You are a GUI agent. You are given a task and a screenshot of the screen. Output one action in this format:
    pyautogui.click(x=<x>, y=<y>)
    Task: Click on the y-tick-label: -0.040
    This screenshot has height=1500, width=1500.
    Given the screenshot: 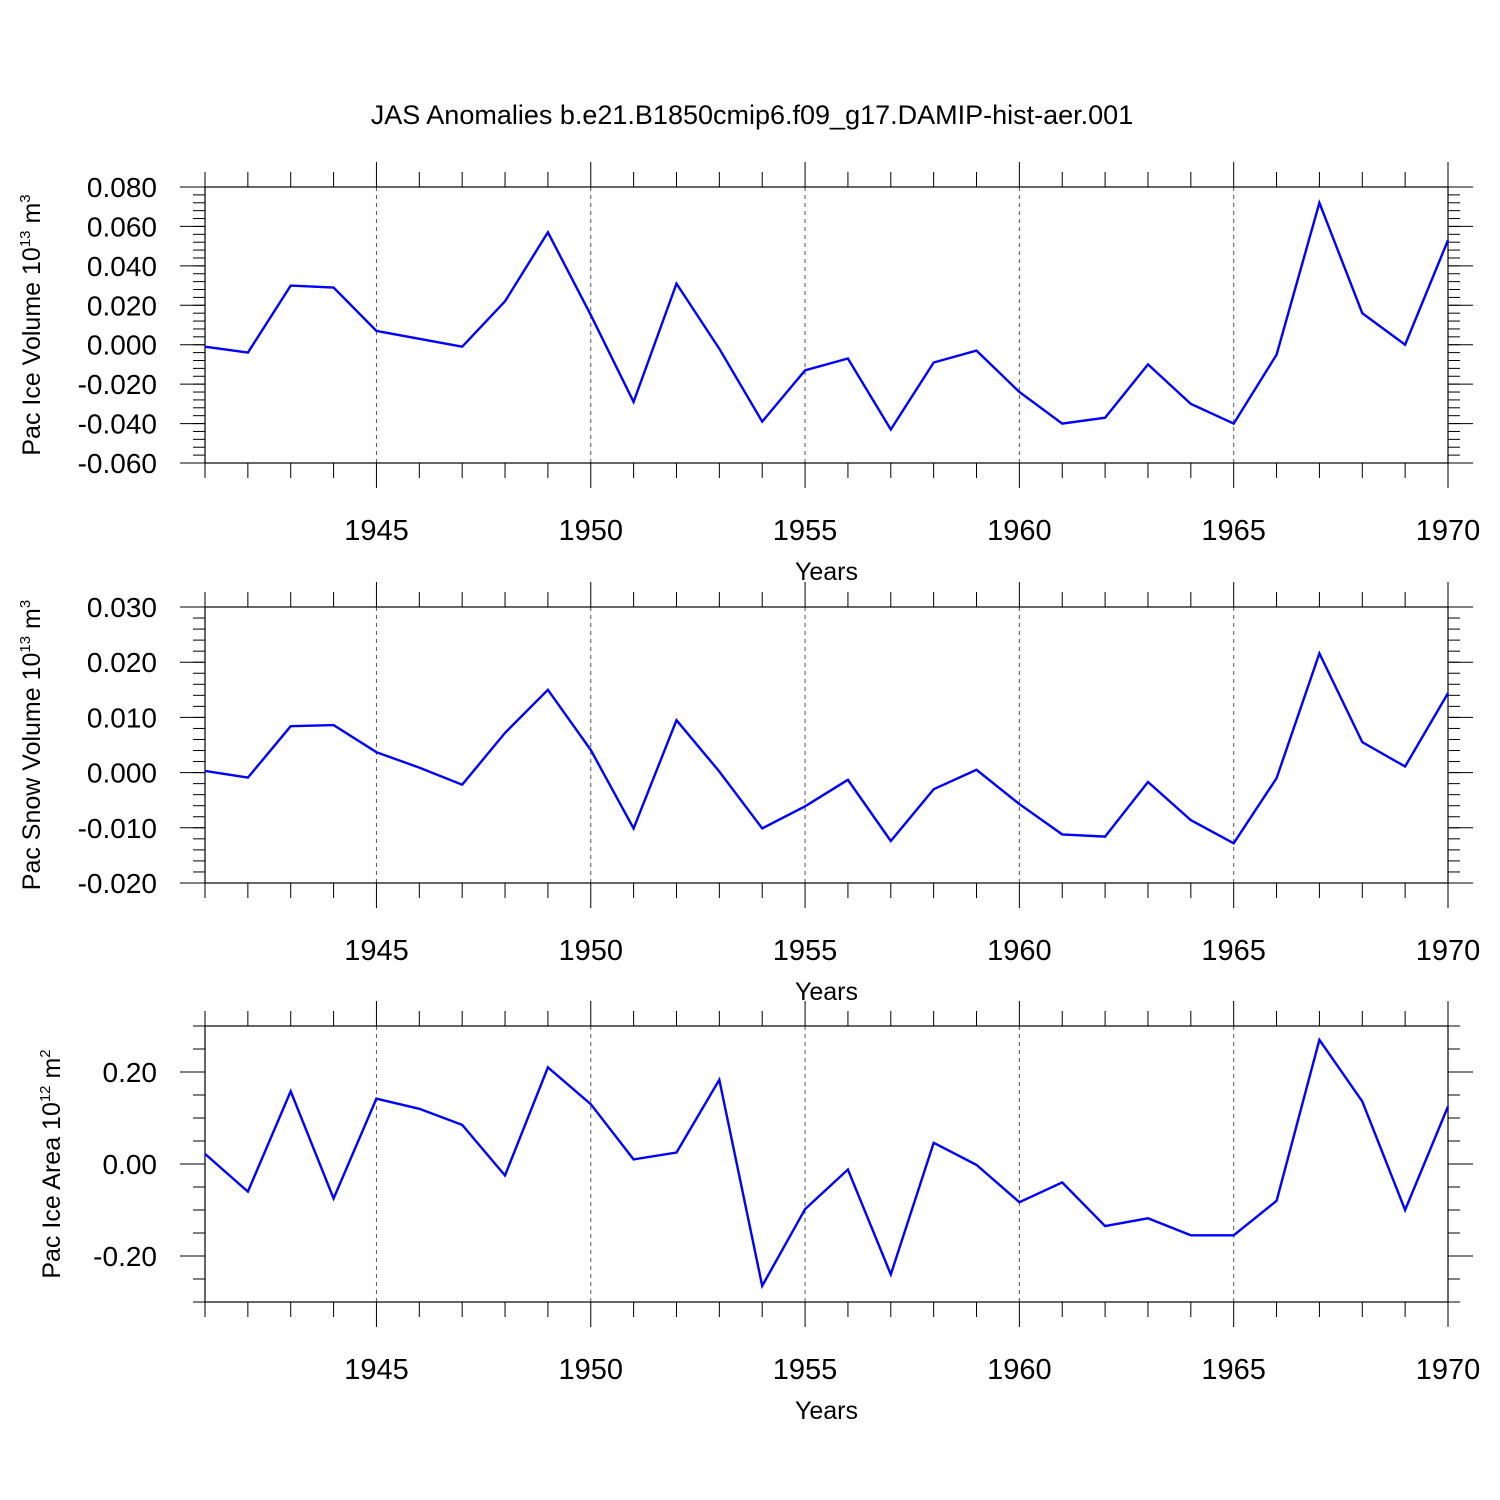 What is the action you would take?
    pyautogui.click(x=117, y=424)
    